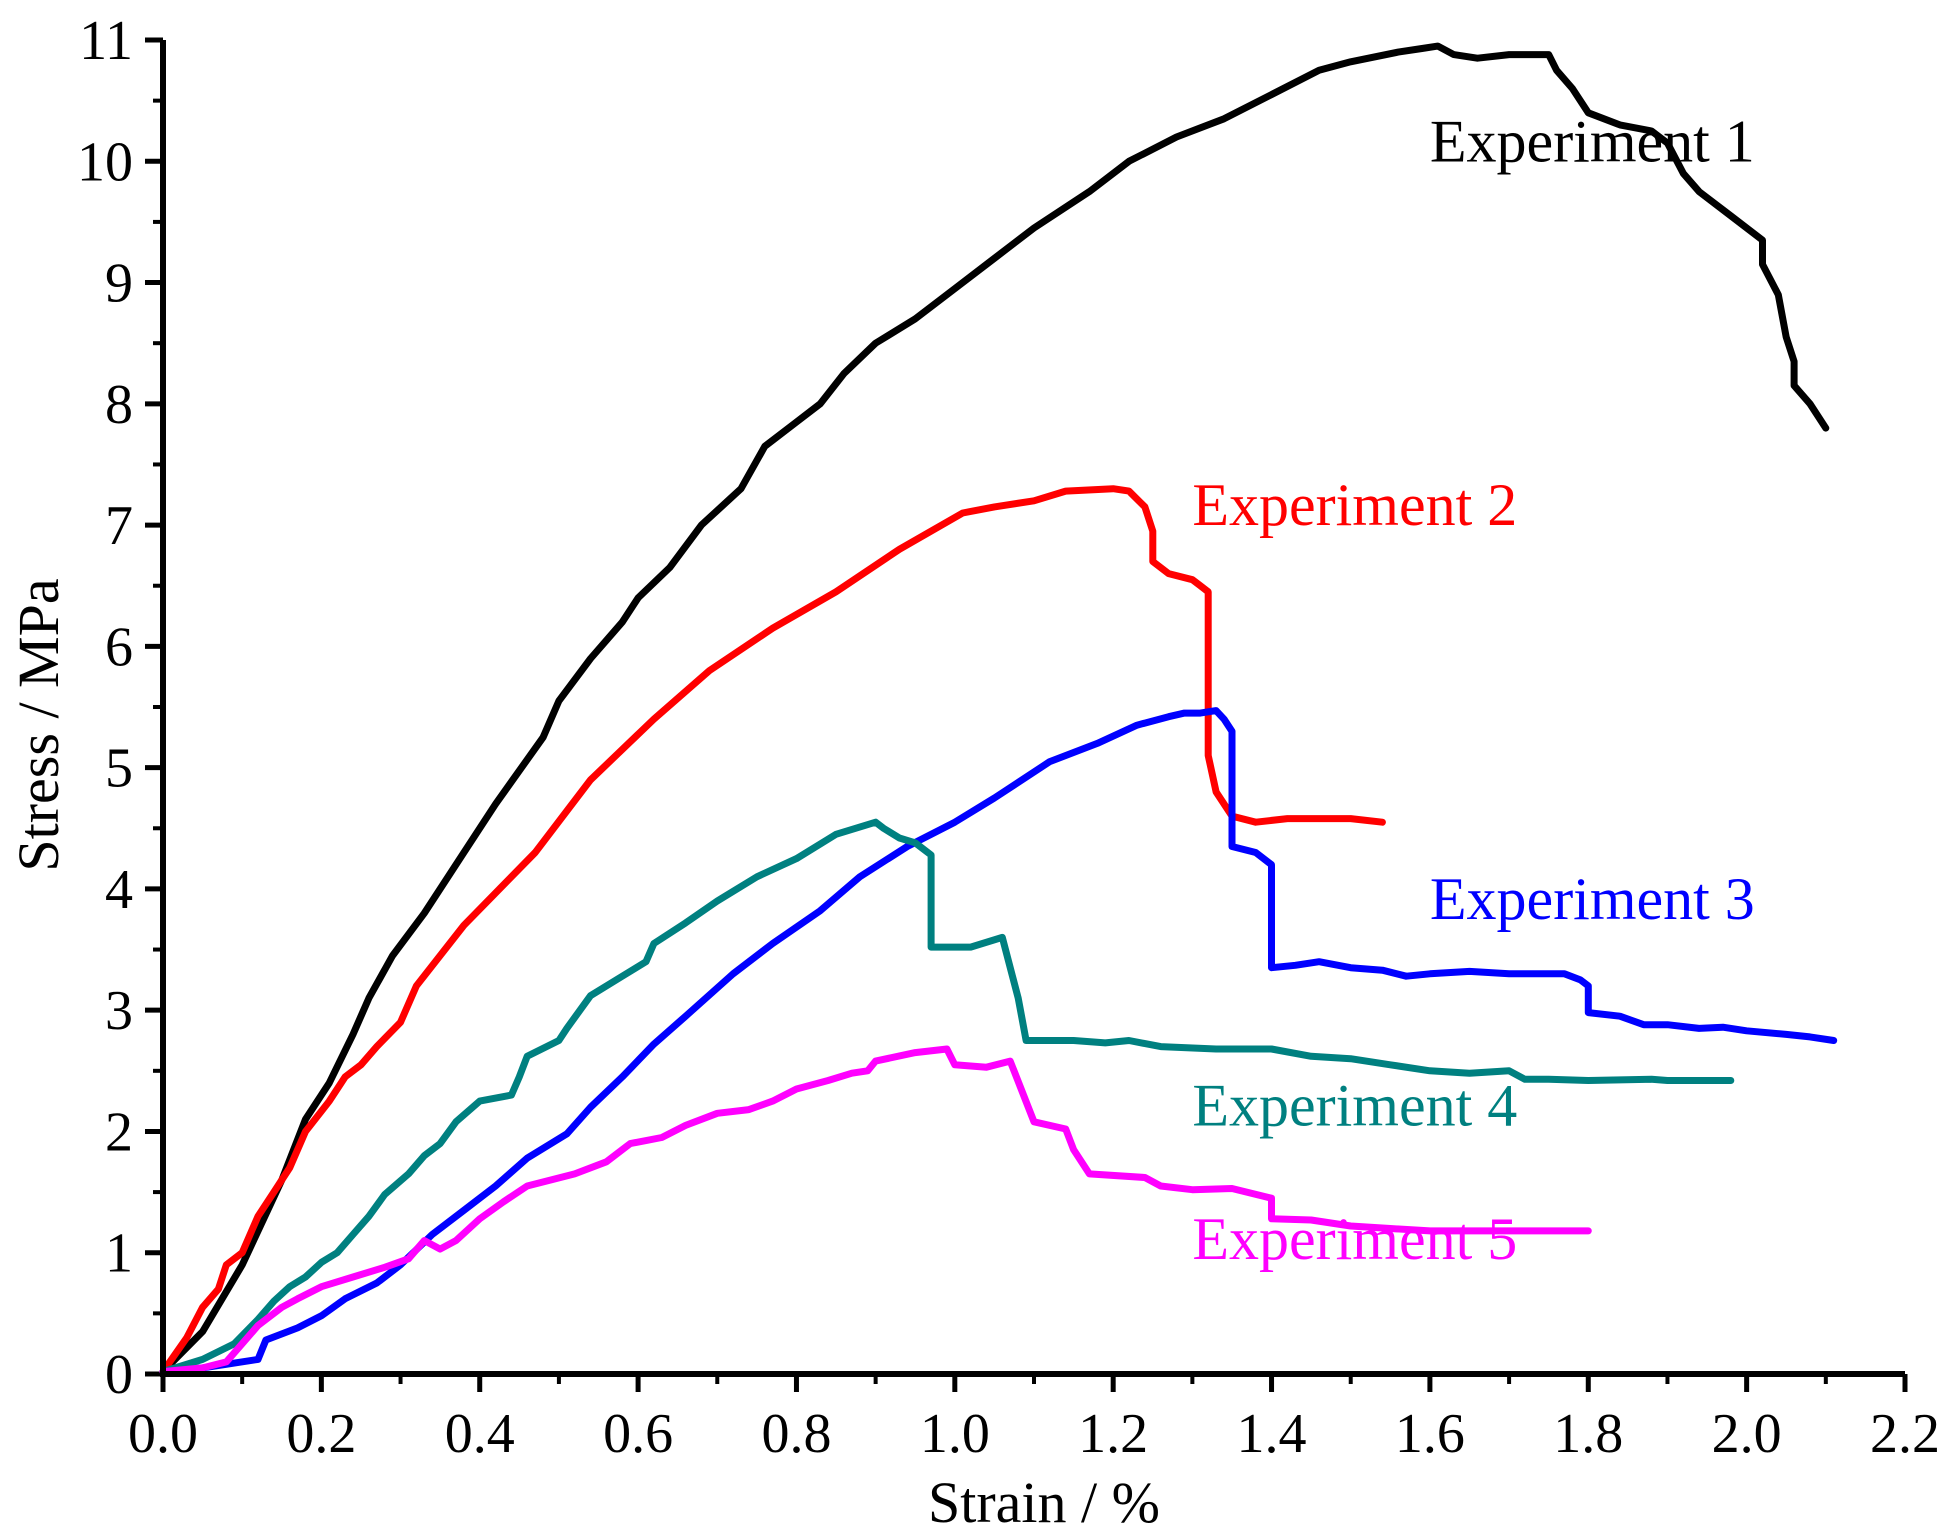 This screenshot has height=1540, width=1946. Describe the element at coordinates (119, 526) in the screenshot. I see `y-tick-label: 7` at that location.